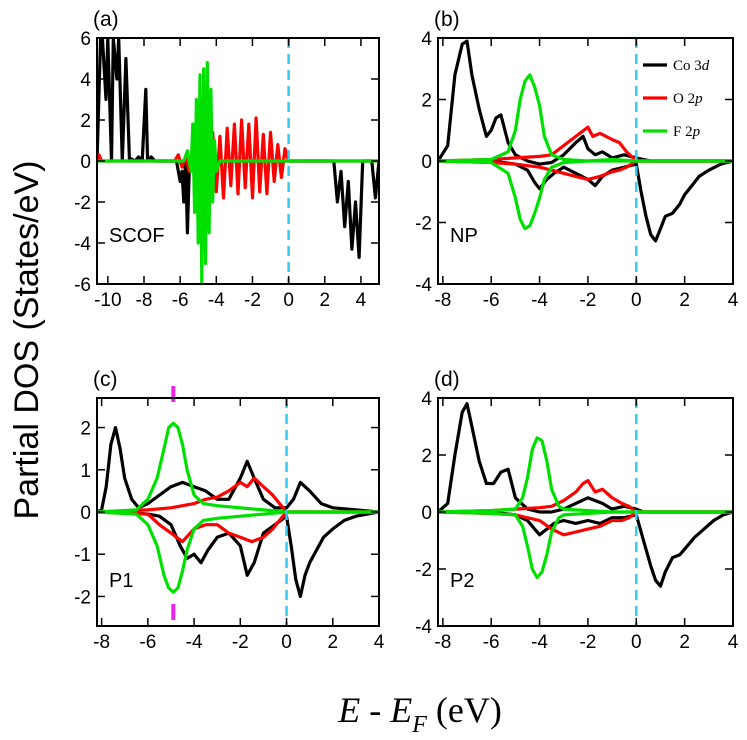 This screenshot has height=740, width=747. I want to click on y-axis-label: Partial DOS (States/eV), so click(27, 339).